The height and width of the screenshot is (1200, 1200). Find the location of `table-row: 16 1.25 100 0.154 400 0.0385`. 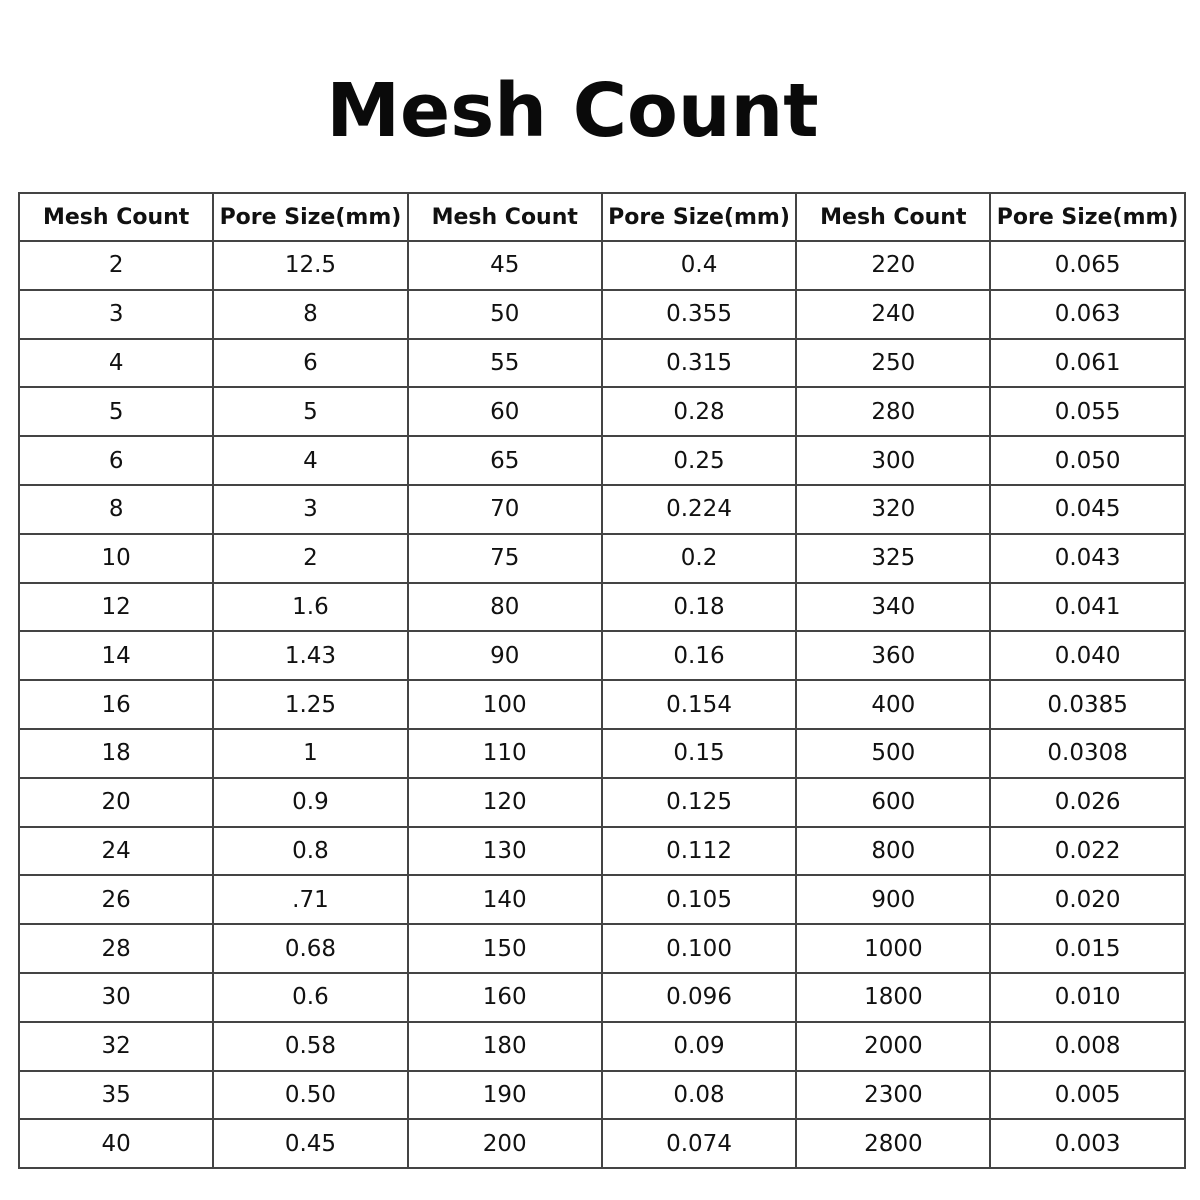

table-row: 16 1.25 100 0.154 400 0.0385 is located at coordinates (601, 704).